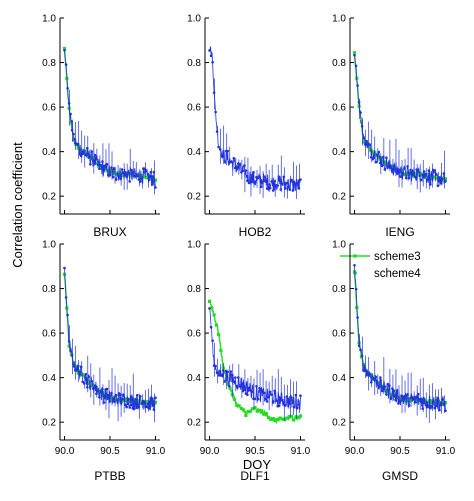 The height and width of the screenshot is (501, 474). I want to click on panel-ptbb: 0.2 0.4 0.6 0.8 1.0 90.0 90.5 91.0 PTBB, so click(104, 362).